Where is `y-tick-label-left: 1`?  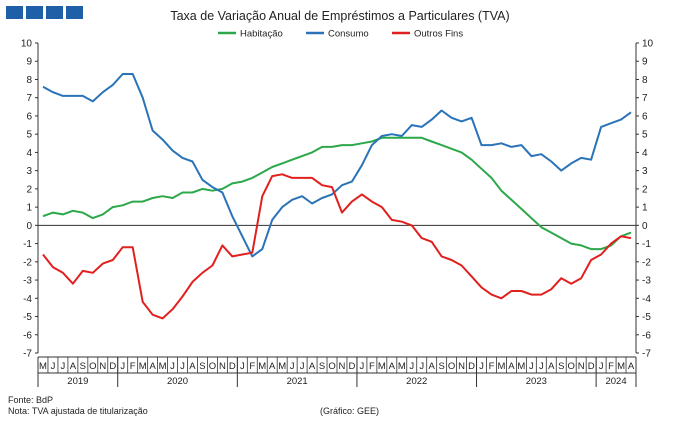 y-tick-label-left: 1 is located at coordinates (29, 208).